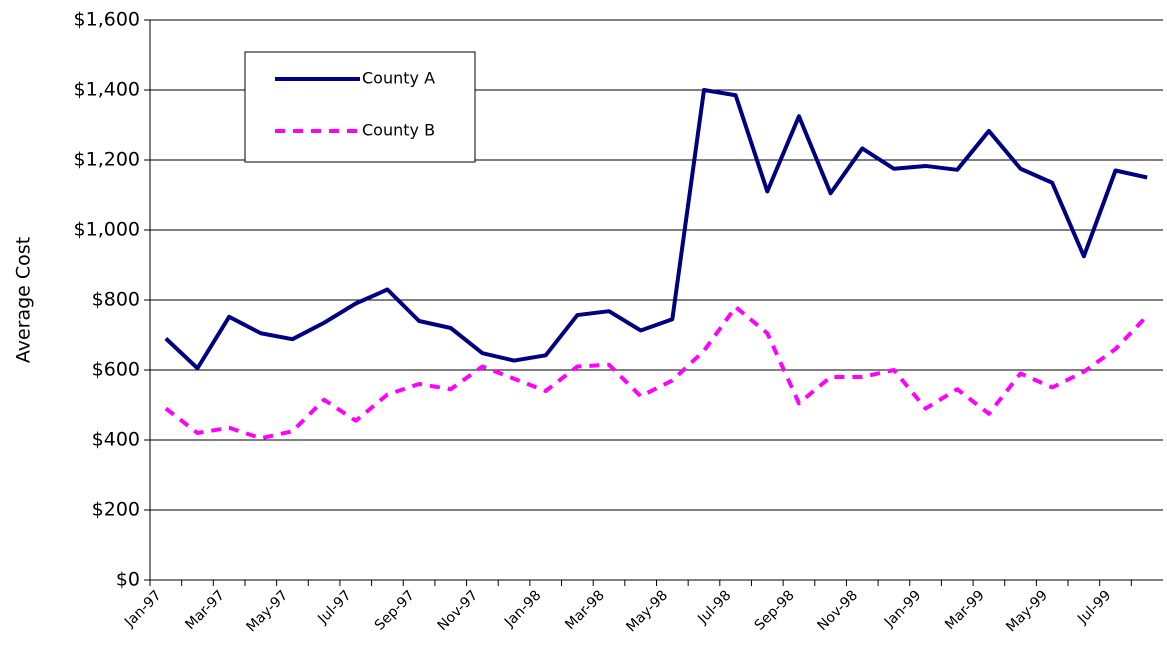 This screenshot has height=663, width=1167. I want to click on y-tick-label: $1,600, so click(107, 20).